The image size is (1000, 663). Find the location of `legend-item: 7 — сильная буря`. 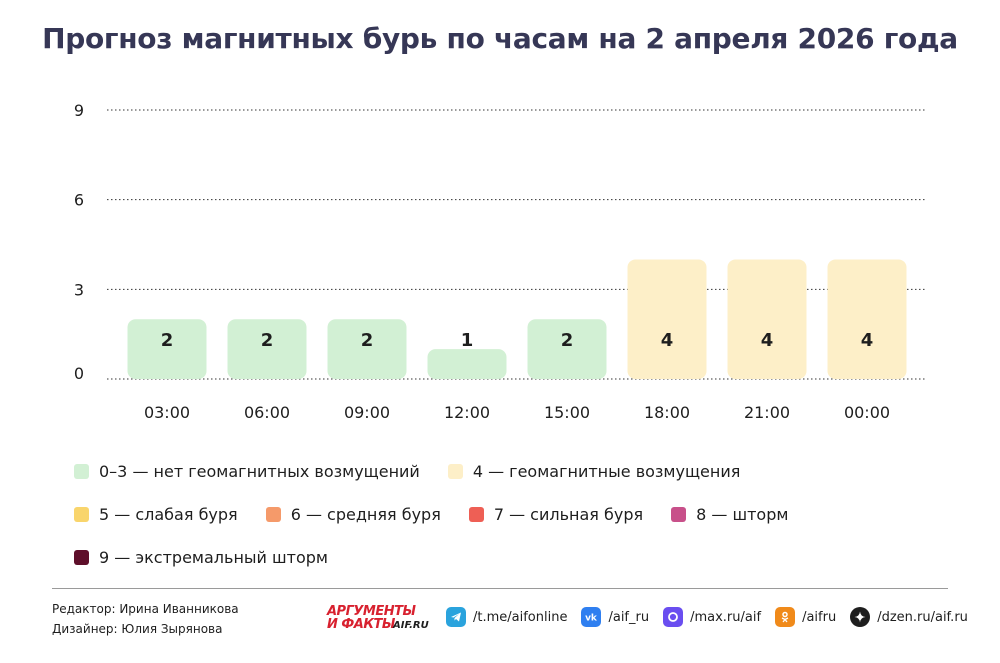

legend-item: 7 — сильная буря is located at coordinates (556, 514).